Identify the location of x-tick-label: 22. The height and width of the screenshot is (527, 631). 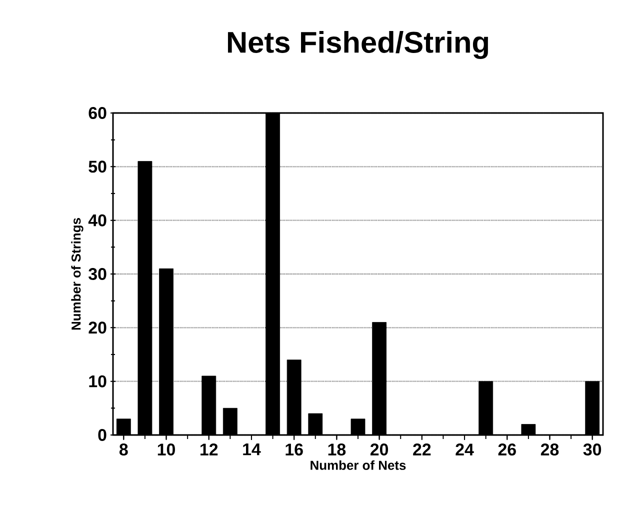
(422, 450).